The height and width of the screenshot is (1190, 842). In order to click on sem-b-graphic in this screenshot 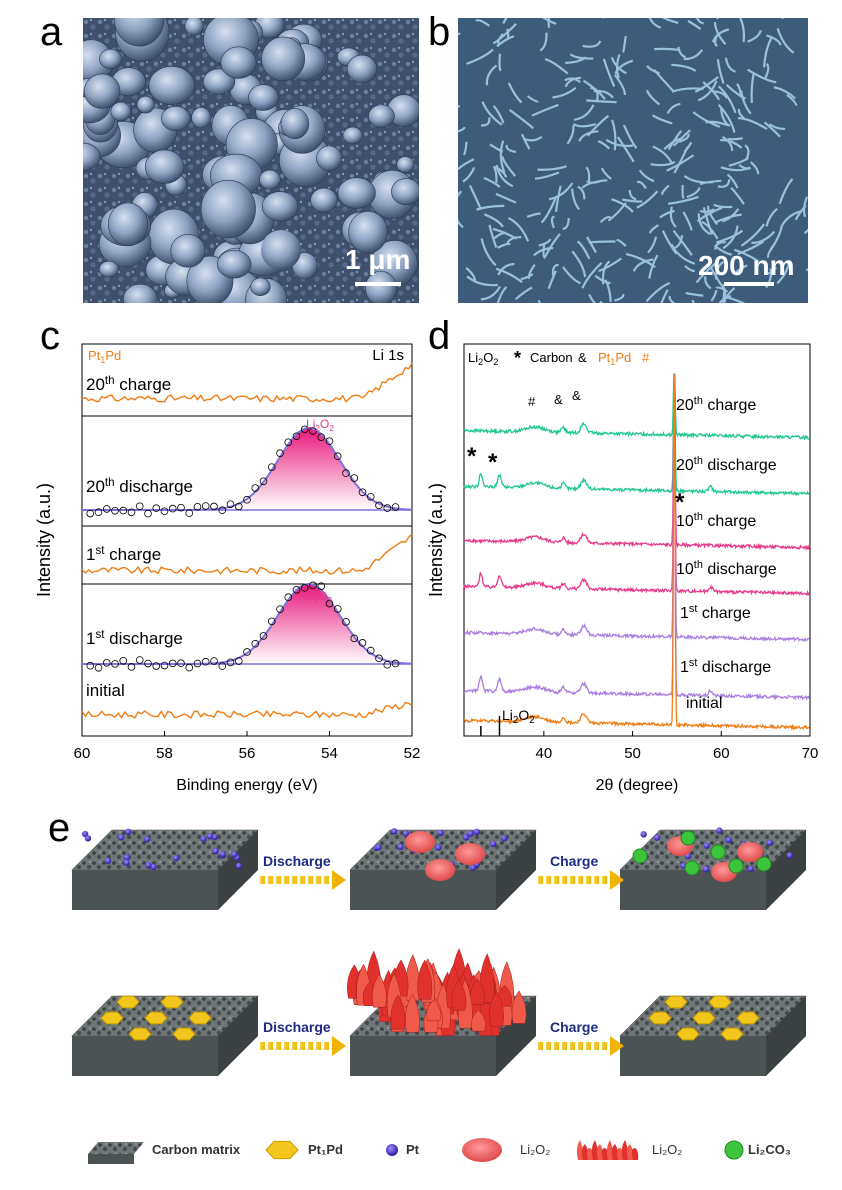, I will do `click(633, 160)`.